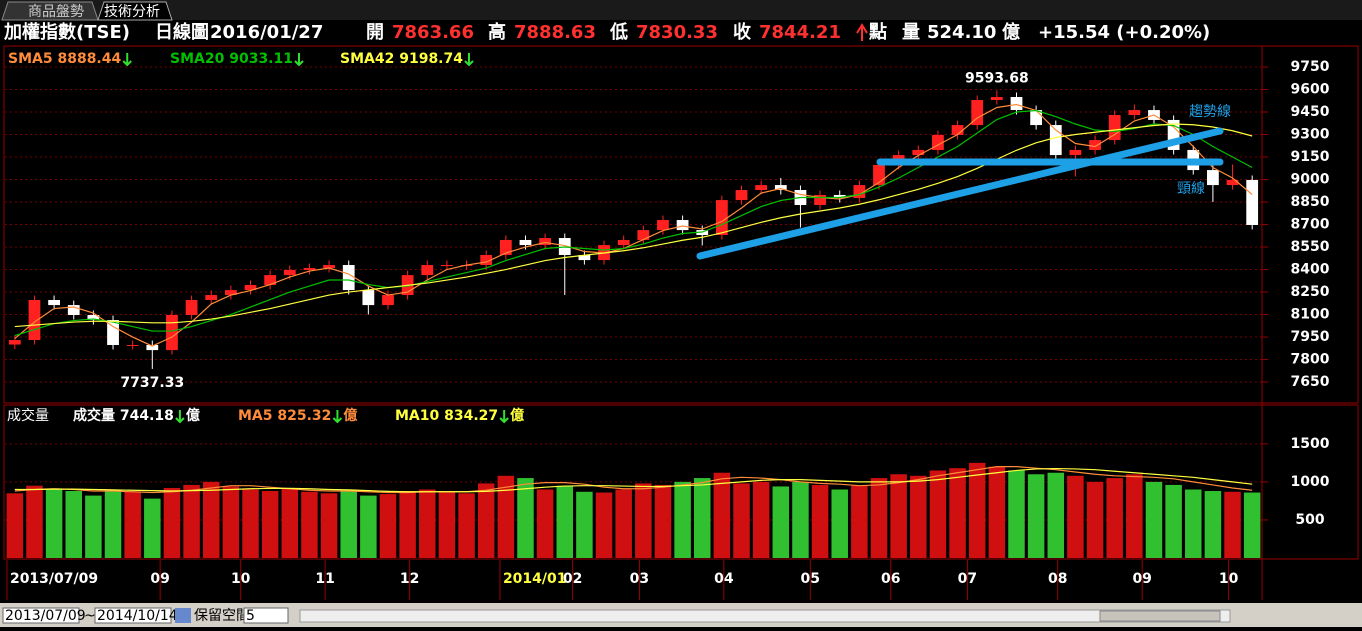 The height and width of the screenshot is (631, 1362). What do you see at coordinates (997, 78) in the screenshot?
I see `high-label: 9593.68` at bounding box center [997, 78].